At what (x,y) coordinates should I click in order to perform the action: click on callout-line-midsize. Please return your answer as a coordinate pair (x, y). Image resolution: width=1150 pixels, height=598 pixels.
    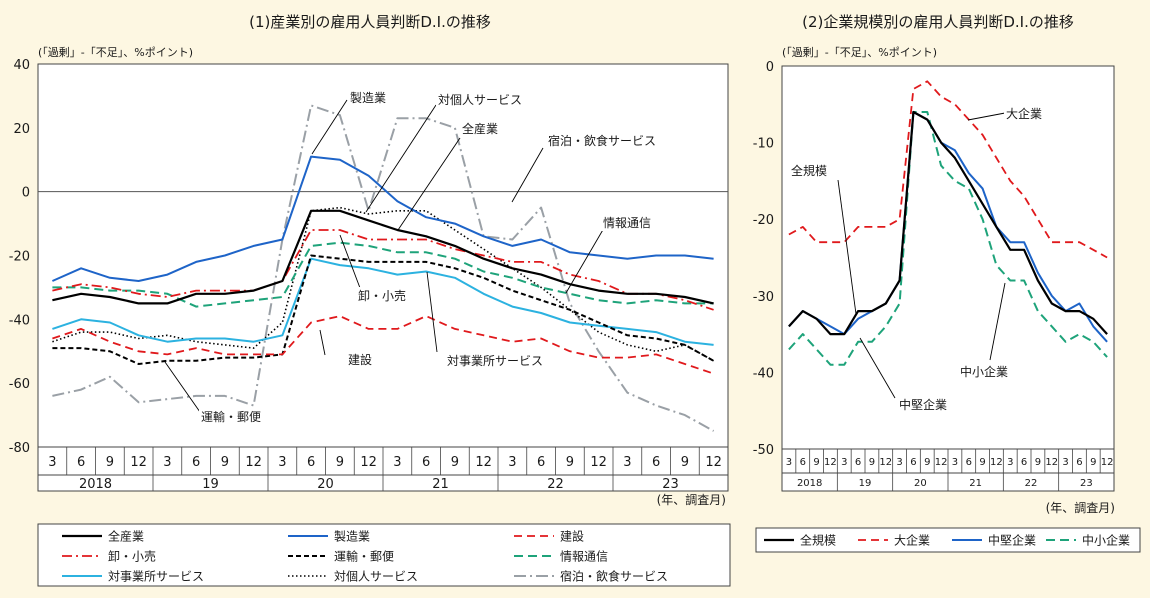
    Looking at the image, I should click on (877, 368).